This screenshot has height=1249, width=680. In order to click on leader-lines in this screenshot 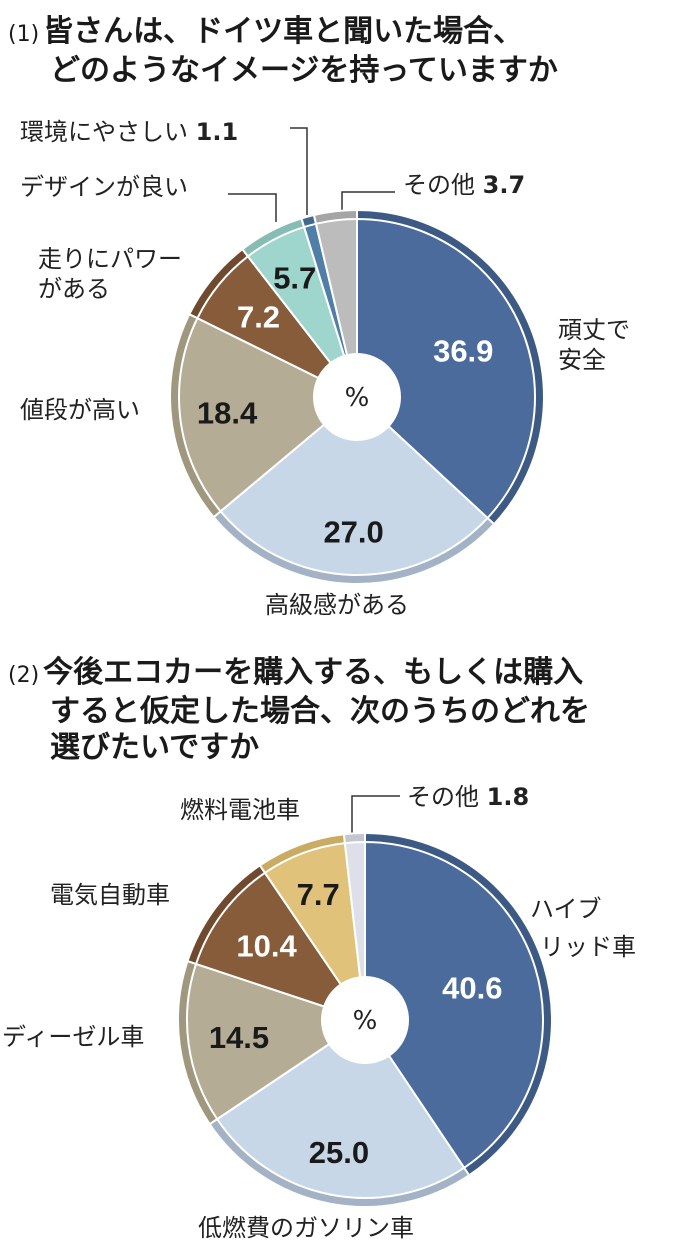, I will do `click(314, 481)`.